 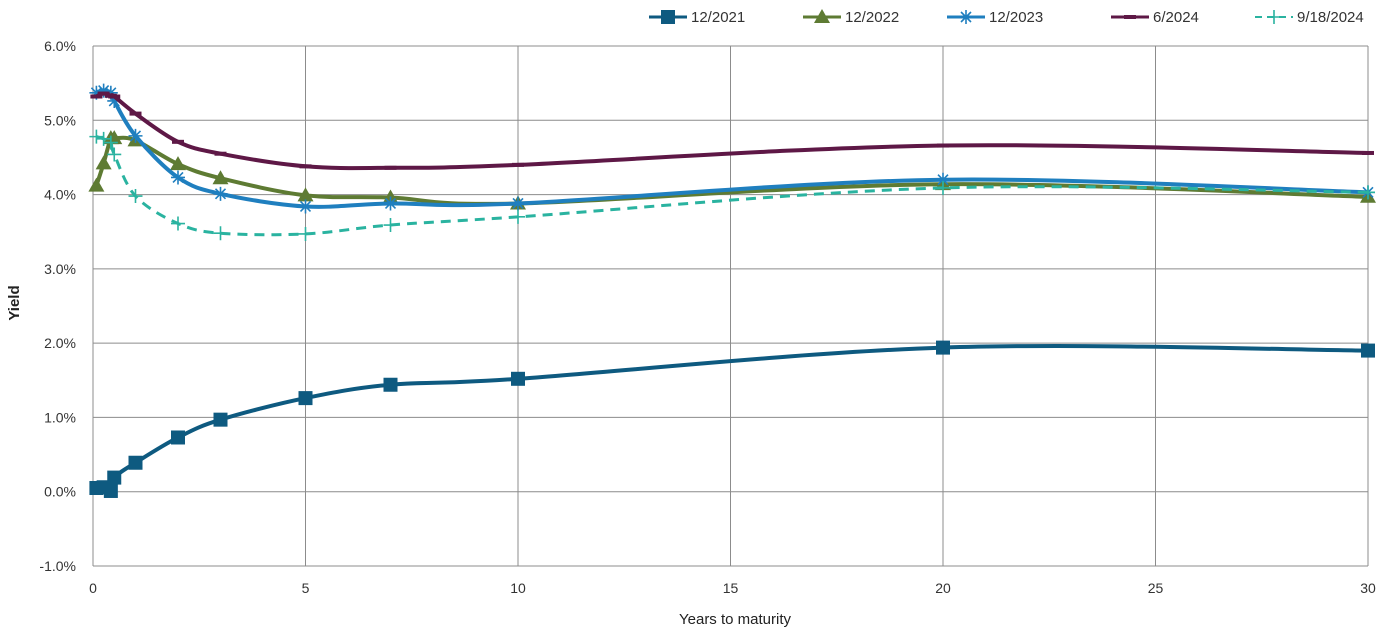 I want to click on y-axis-title: Yield, so click(x=14, y=302).